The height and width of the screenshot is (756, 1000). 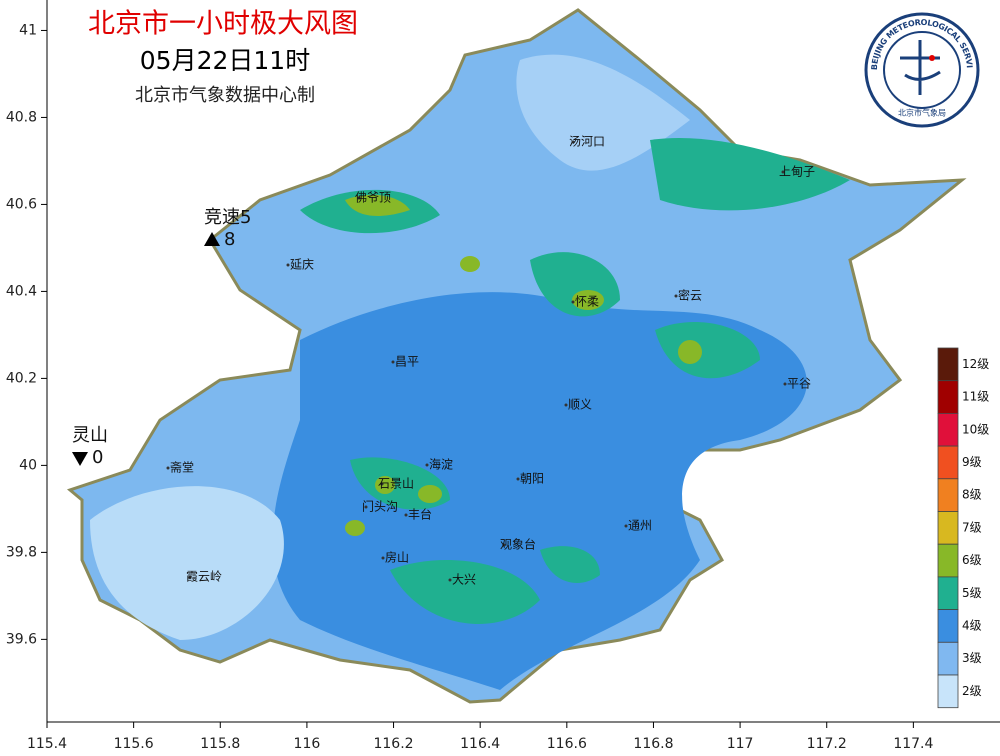 I want to click on place-label: 石景山, so click(x=396, y=484).